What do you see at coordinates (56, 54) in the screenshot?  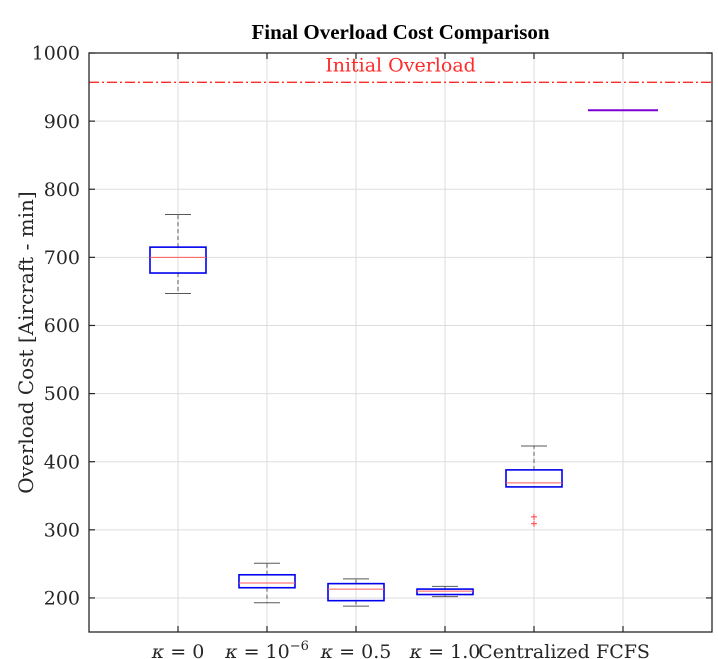 I see `y-tick-label: 1000` at bounding box center [56, 54].